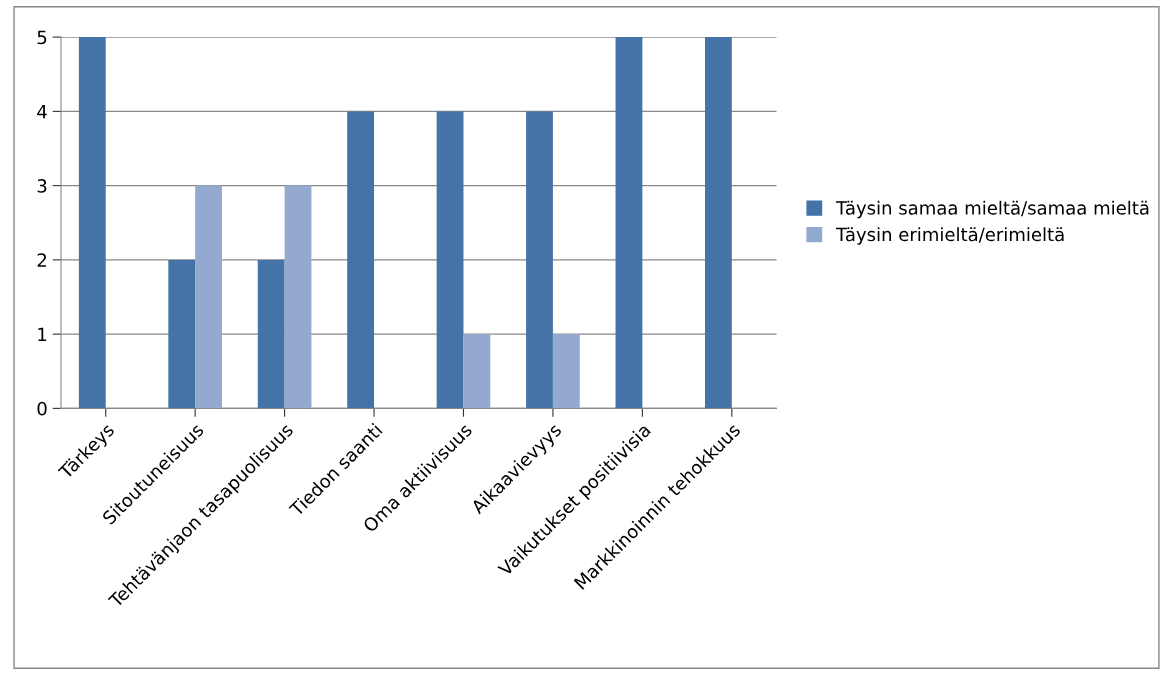 This screenshot has width=1173, height=675. What do you see at coordinates (42, 37) in the screenshot?
I see `y-tick-label: 5` at bounding box center [42, 37].